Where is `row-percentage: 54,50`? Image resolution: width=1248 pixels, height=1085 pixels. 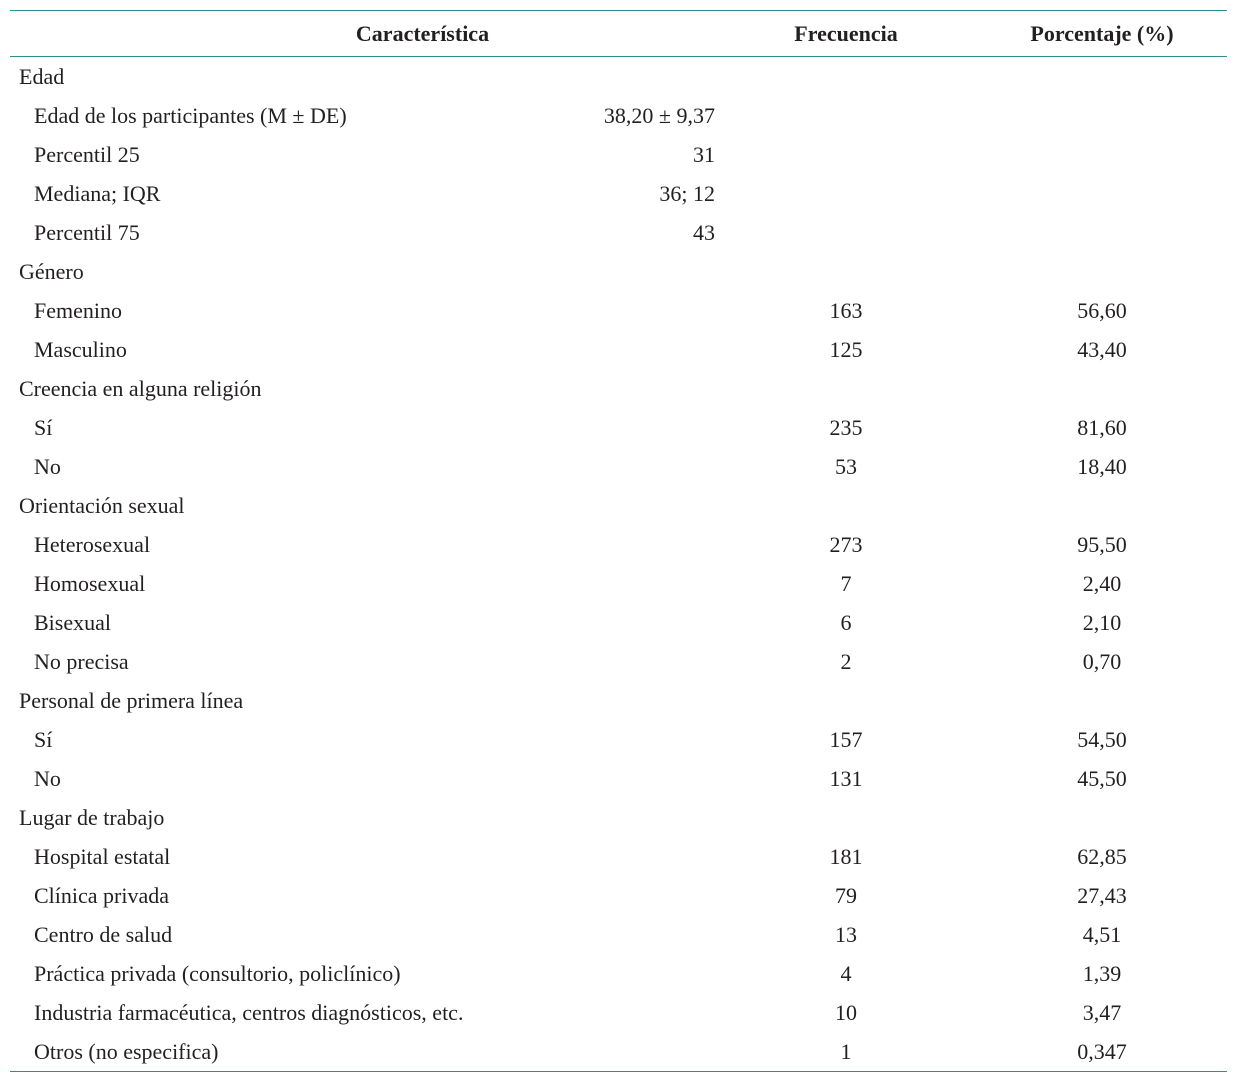
row-percentage: 54,50 is located at coordinates (1102, 739).